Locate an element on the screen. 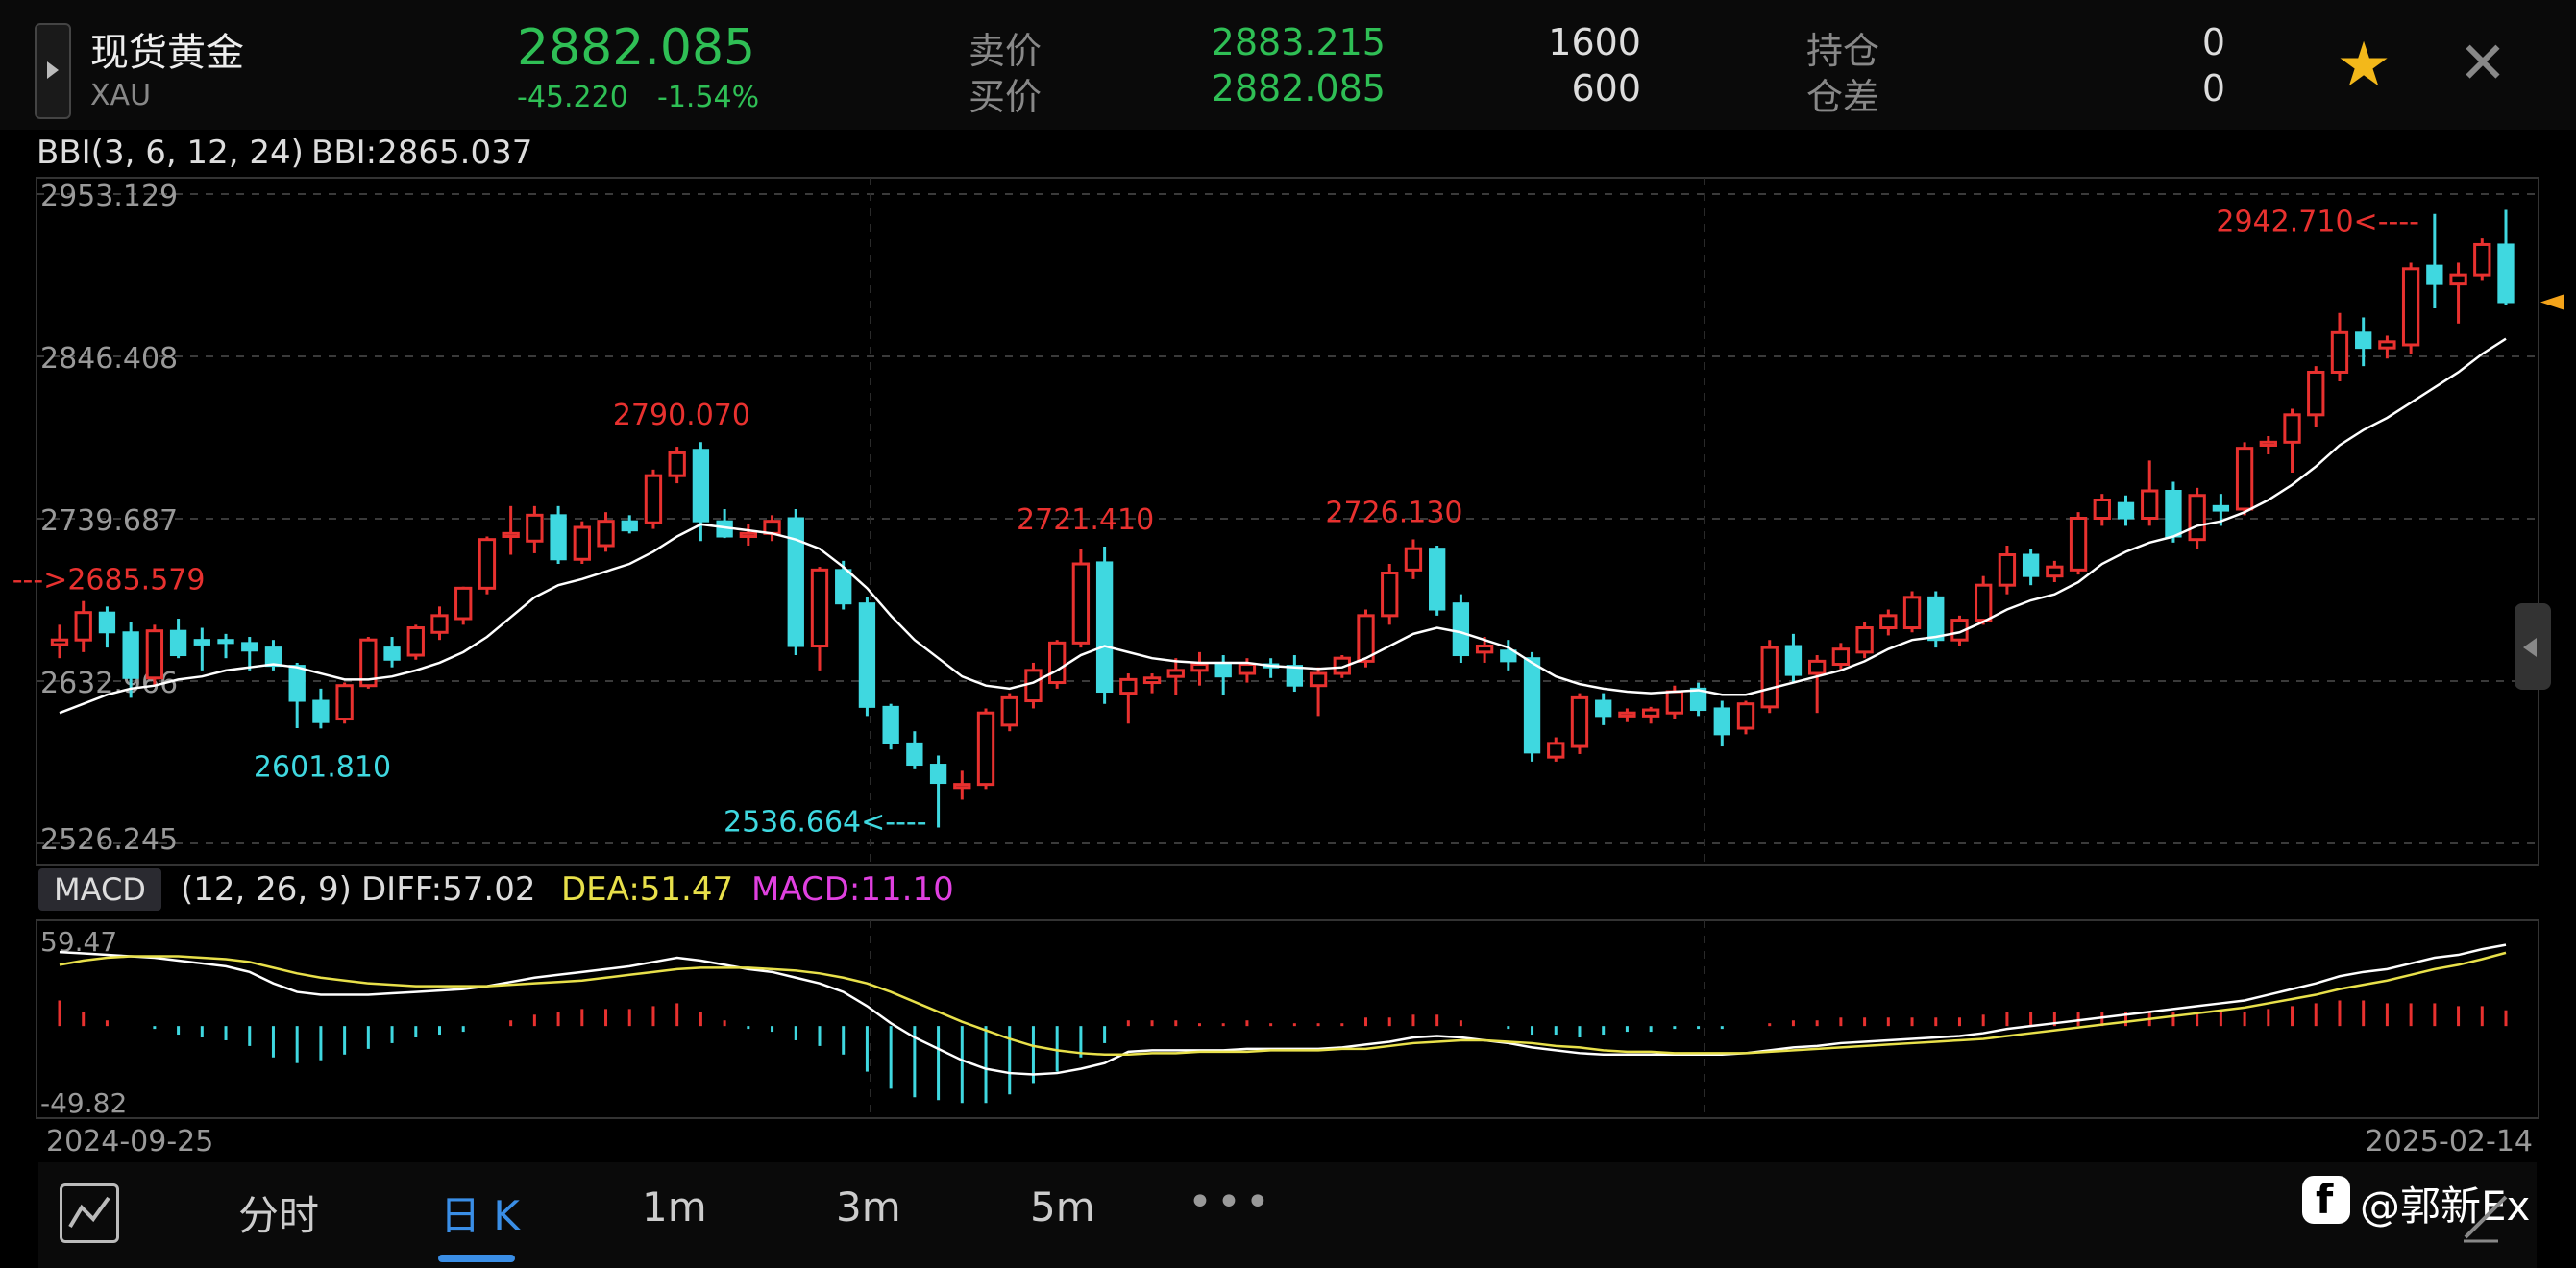 This screenshot has height=1268, width=2576. extreme-price-label: 2721.410 is located at coordinates (1085, 520).